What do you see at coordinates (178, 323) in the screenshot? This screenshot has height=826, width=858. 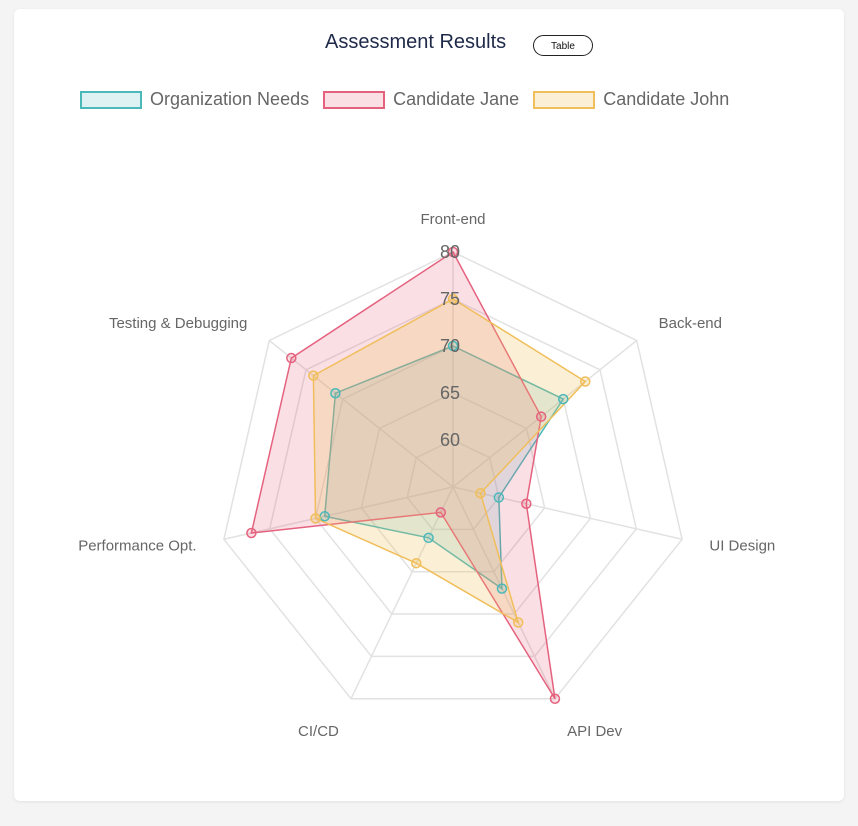 I see `axis-label: Testing & Debugging` at bounding box center [178, 323].